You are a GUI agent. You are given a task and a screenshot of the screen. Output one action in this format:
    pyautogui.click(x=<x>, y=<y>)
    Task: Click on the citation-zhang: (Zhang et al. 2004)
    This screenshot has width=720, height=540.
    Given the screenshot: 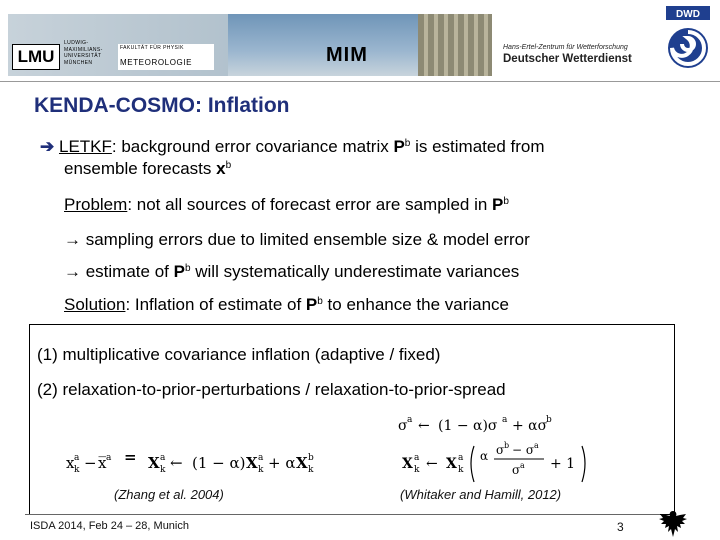 What is the action you would take?
    pyautogui.click(x=169, y=494)
    